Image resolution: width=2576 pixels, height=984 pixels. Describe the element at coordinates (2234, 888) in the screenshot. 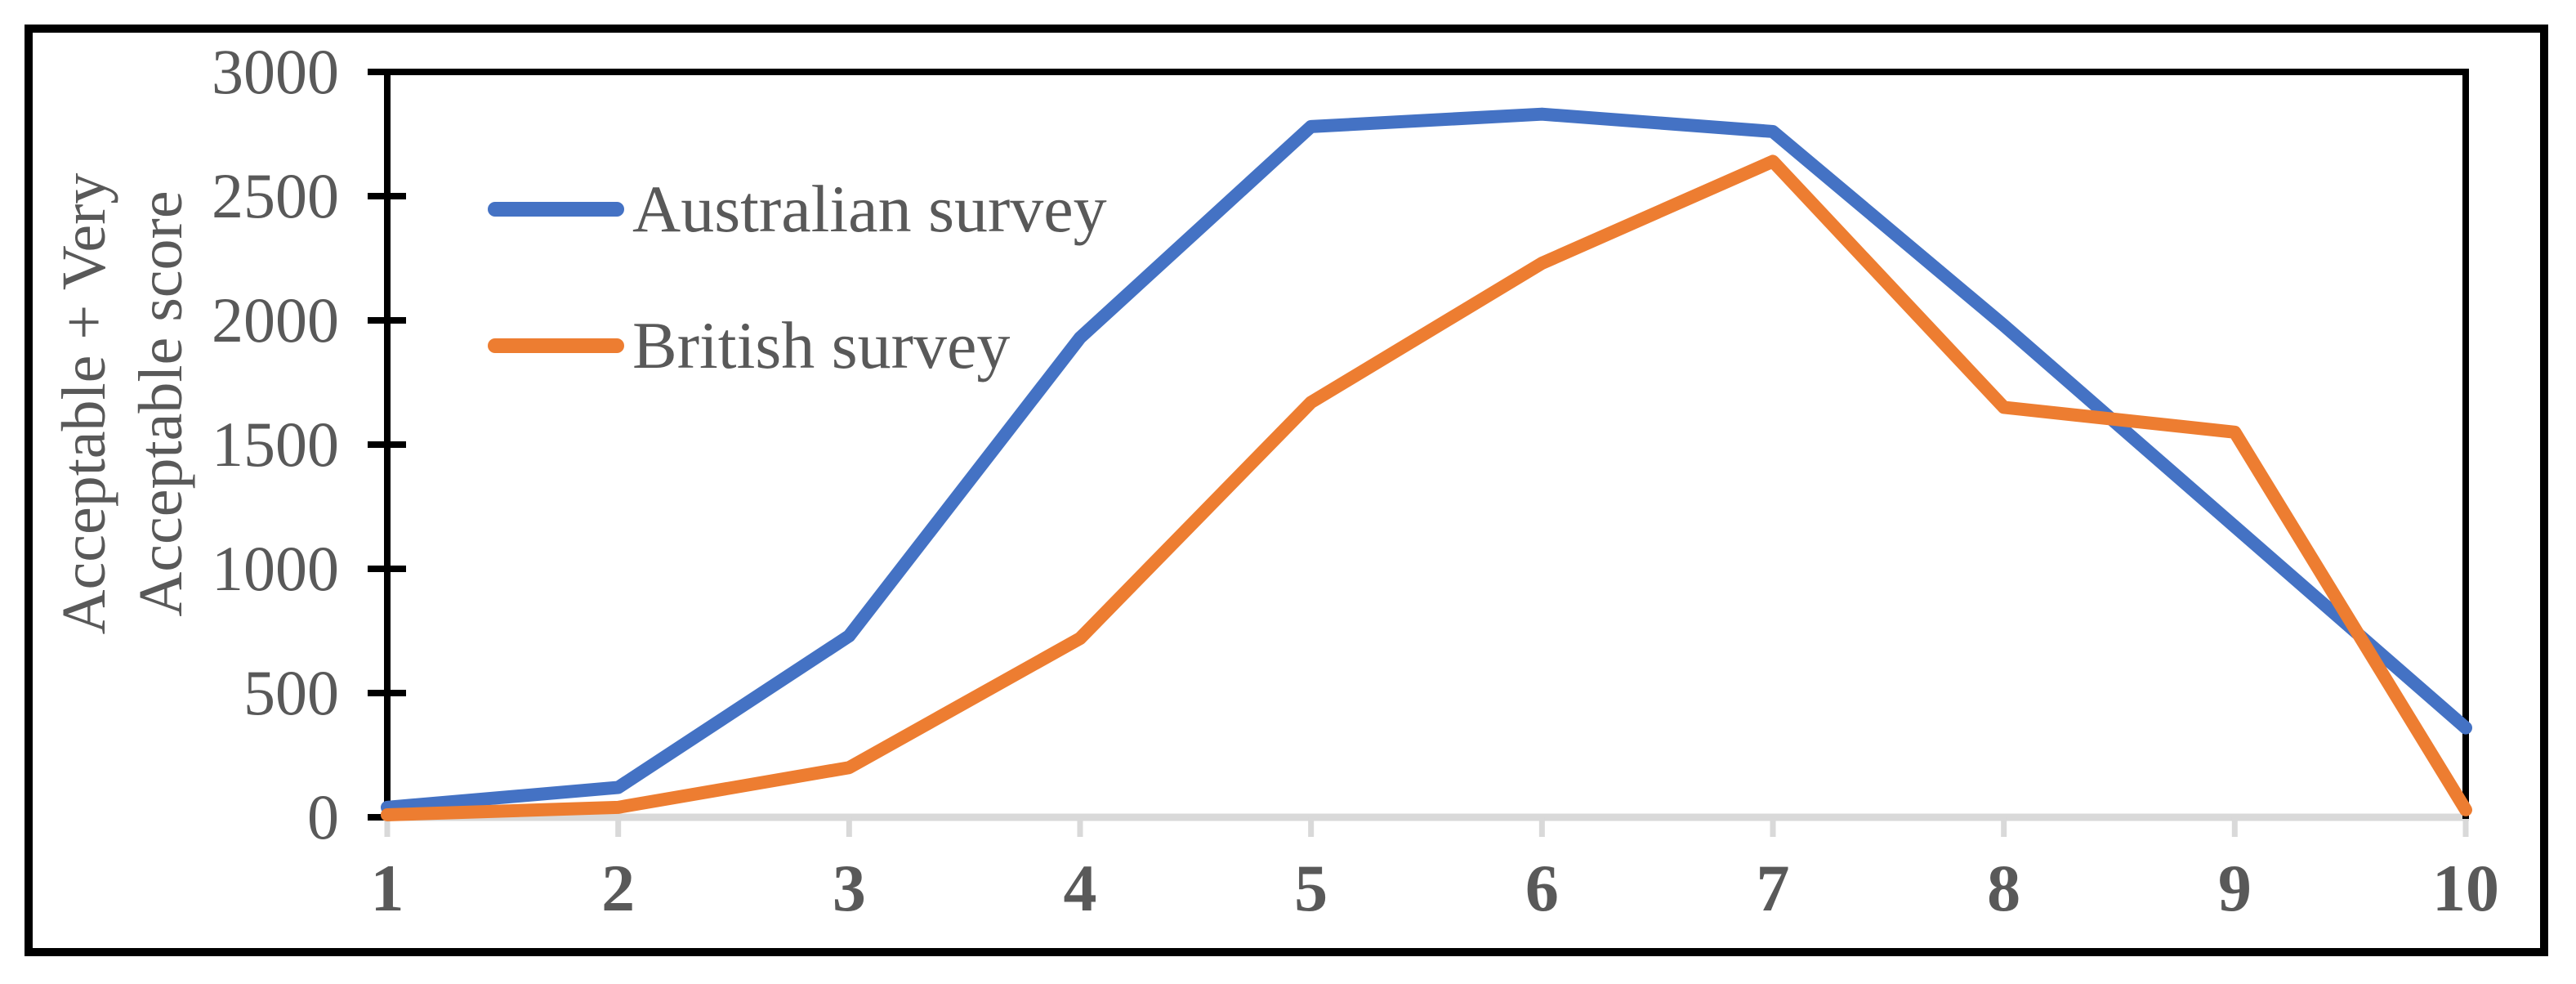

I see `x-tick-label-9: 9` at that location.